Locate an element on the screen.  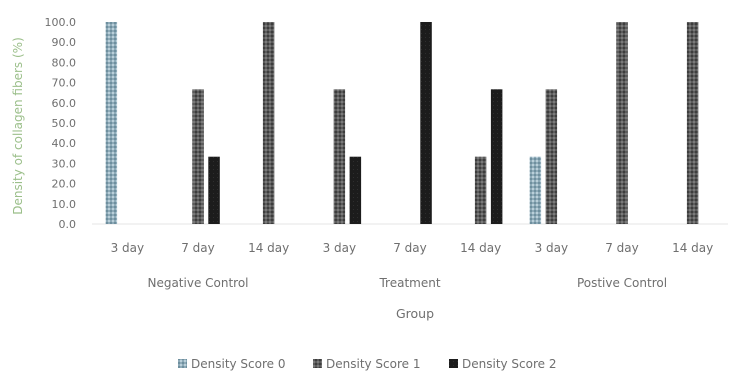
y-tick-label: 60.0 is located at coordinates (64, 103).